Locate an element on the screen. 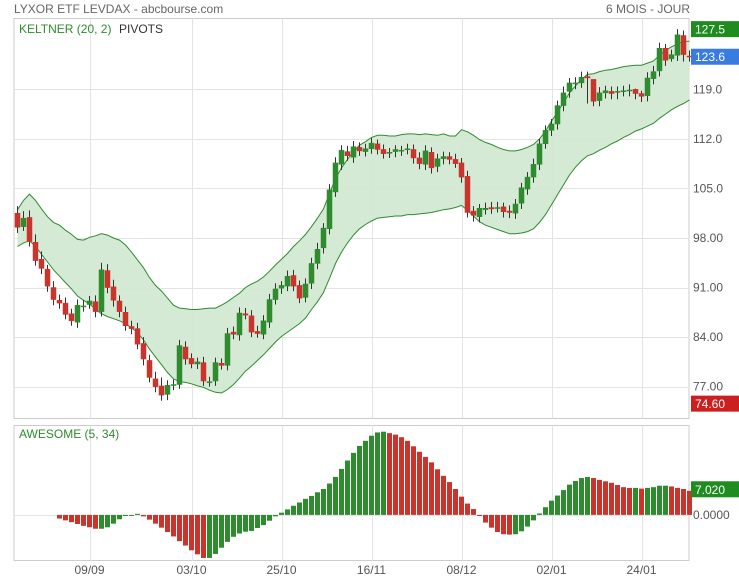 The image size is (739, 580). price-marker-green is located at coordinates (715, 29).